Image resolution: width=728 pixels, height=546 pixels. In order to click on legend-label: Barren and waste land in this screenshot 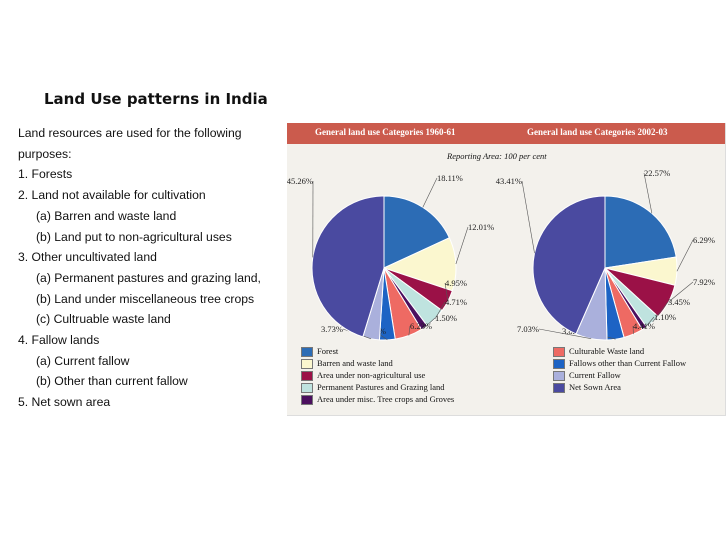, I will do `click(355, 363)`.